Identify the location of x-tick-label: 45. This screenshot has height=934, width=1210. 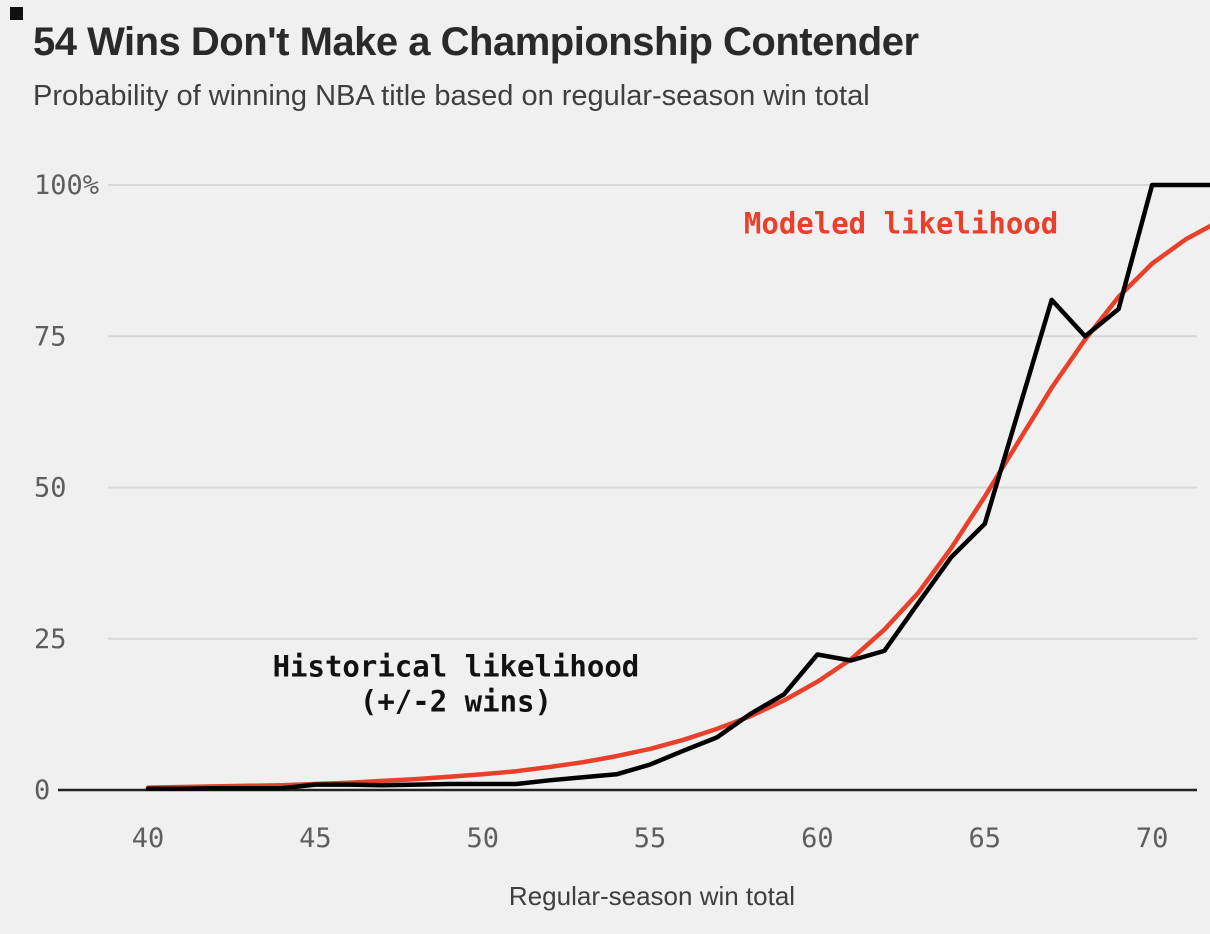
(315, 838).